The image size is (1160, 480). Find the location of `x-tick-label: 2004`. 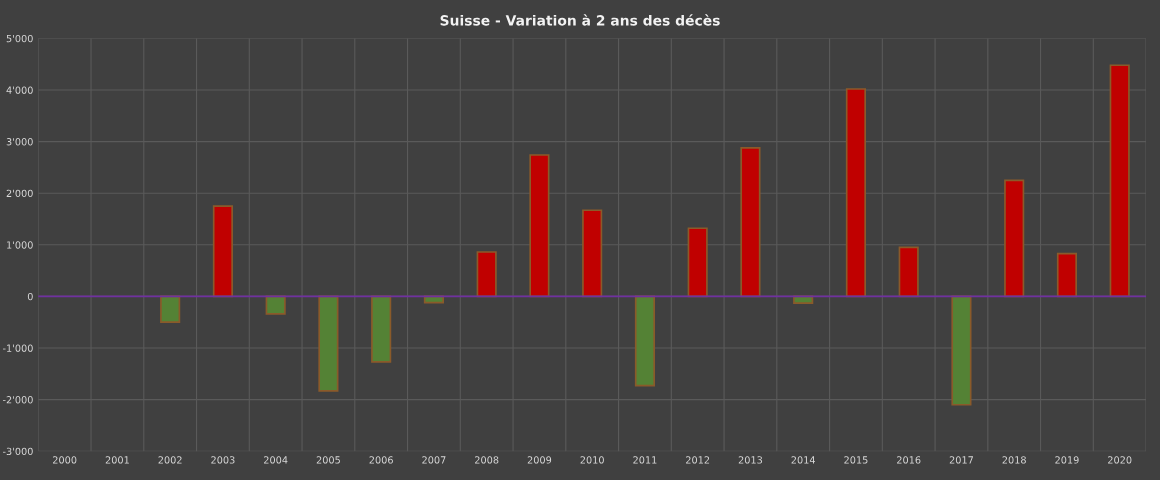

x-tick-label: 2004 is located at coordinates (276, 460).